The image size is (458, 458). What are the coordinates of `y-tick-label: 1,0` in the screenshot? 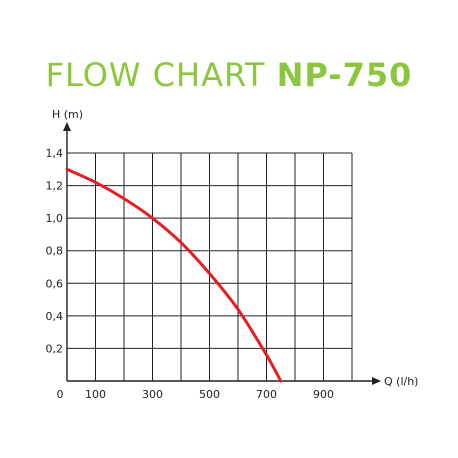 It's located at (55, 218).